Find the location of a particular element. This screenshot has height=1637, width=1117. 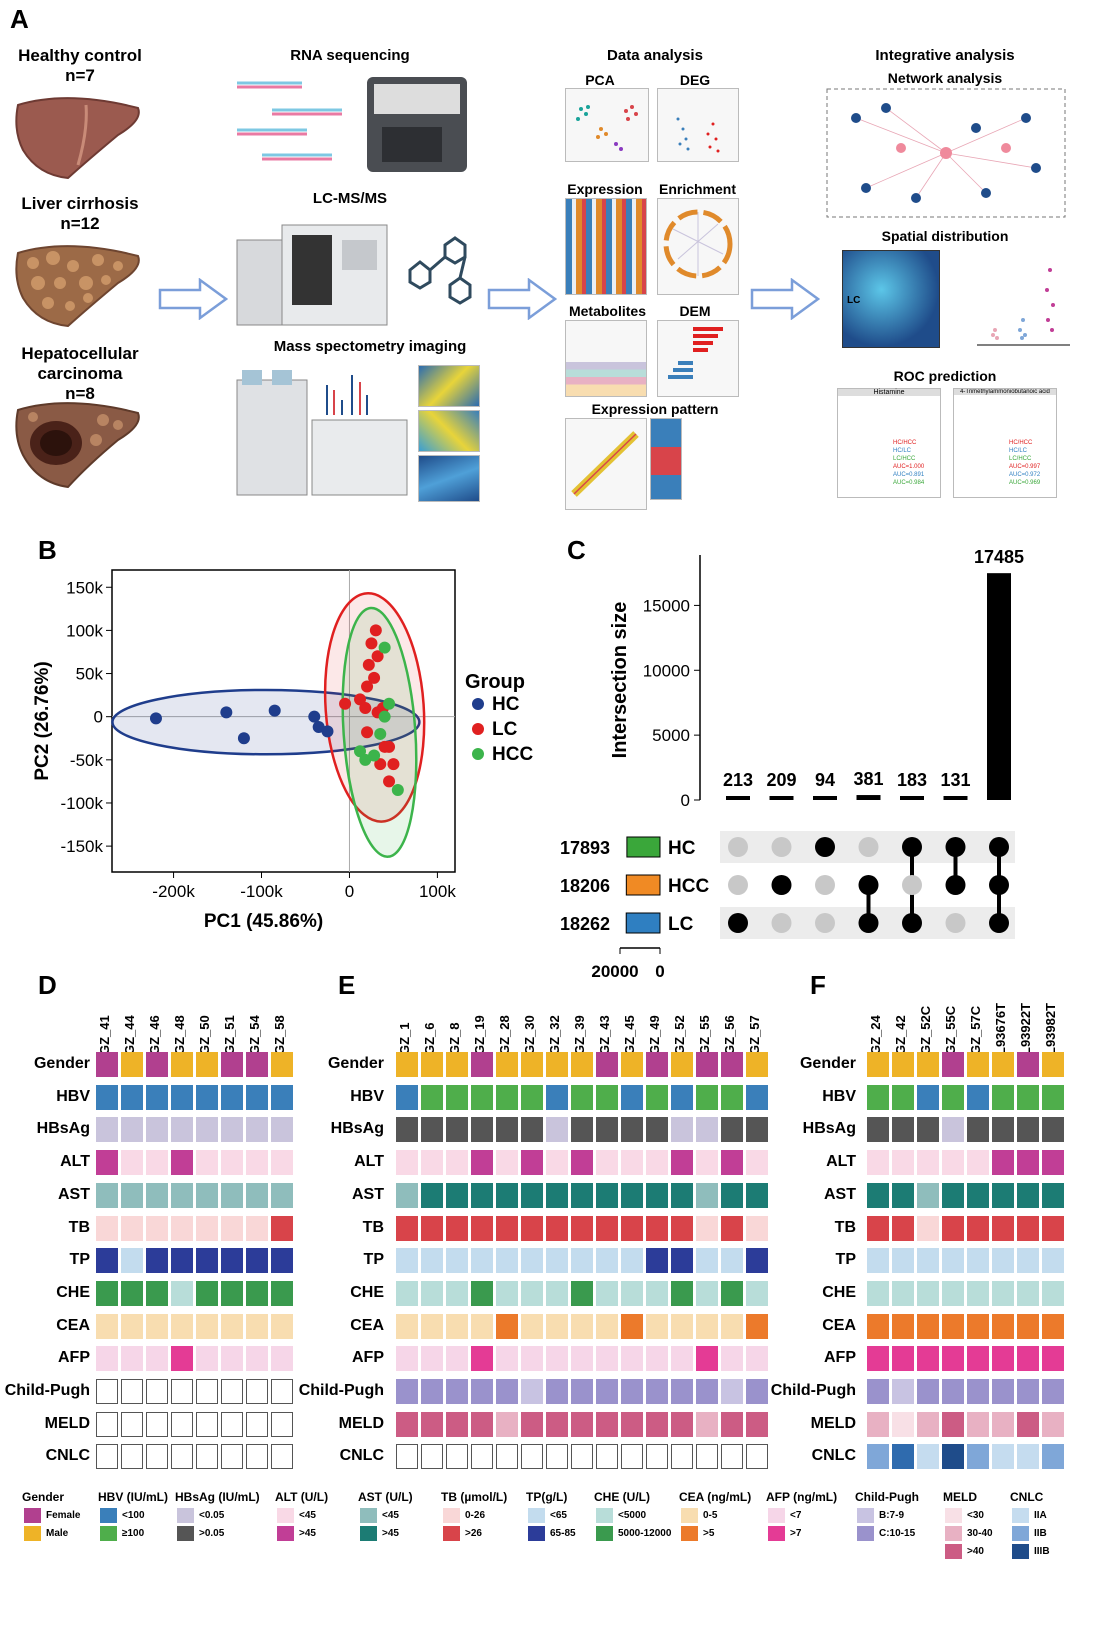

heatmap-e-sample-label: GZ_19 is located at coordinates (479, 1035).